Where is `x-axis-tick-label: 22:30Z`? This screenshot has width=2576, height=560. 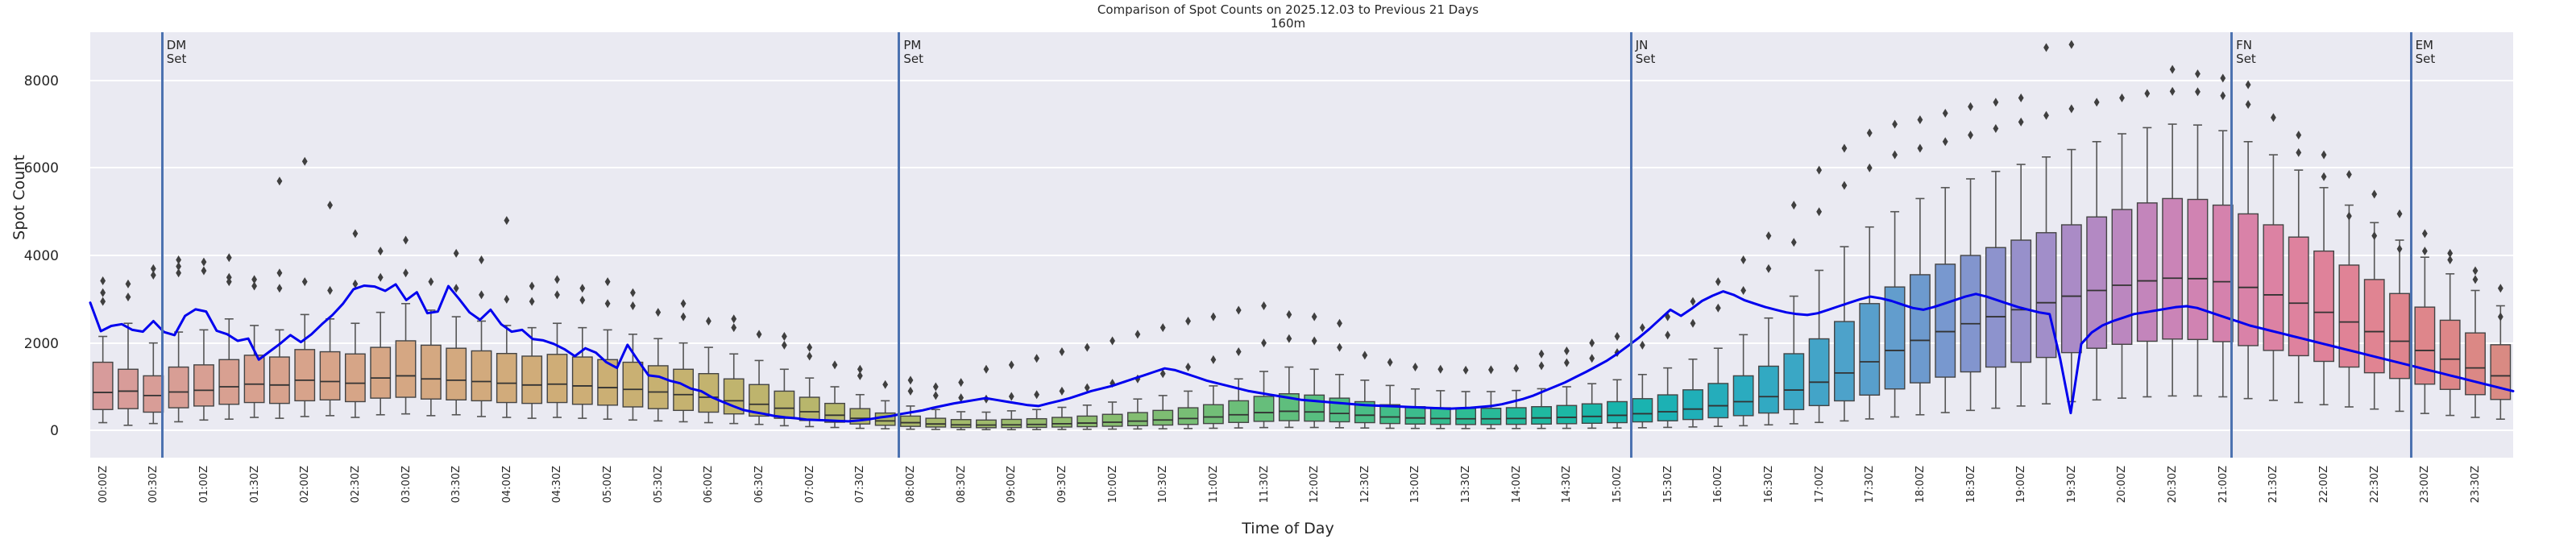
x-axis-tick-label: 22:30Z is located at coordinates (2374, 485).